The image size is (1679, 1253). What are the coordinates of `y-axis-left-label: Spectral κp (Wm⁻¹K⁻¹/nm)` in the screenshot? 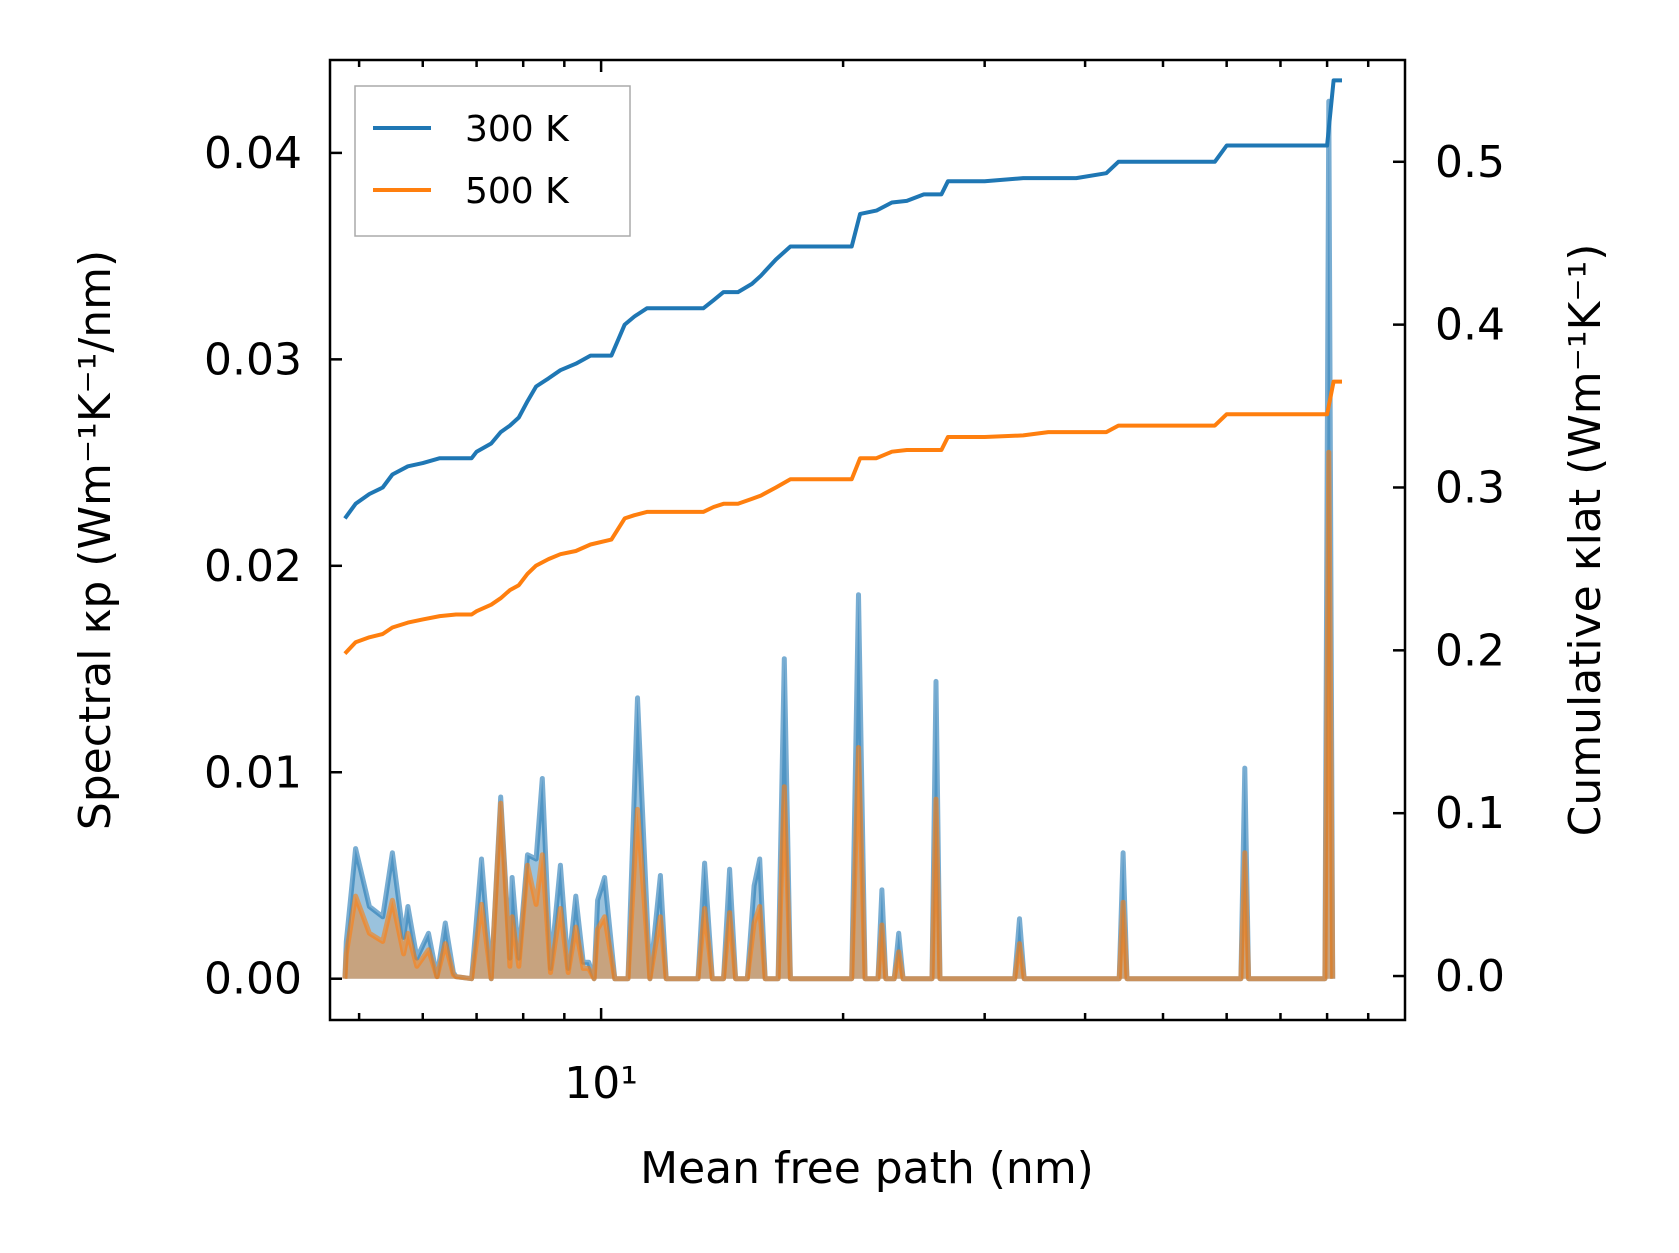 It's located at (95, 540).